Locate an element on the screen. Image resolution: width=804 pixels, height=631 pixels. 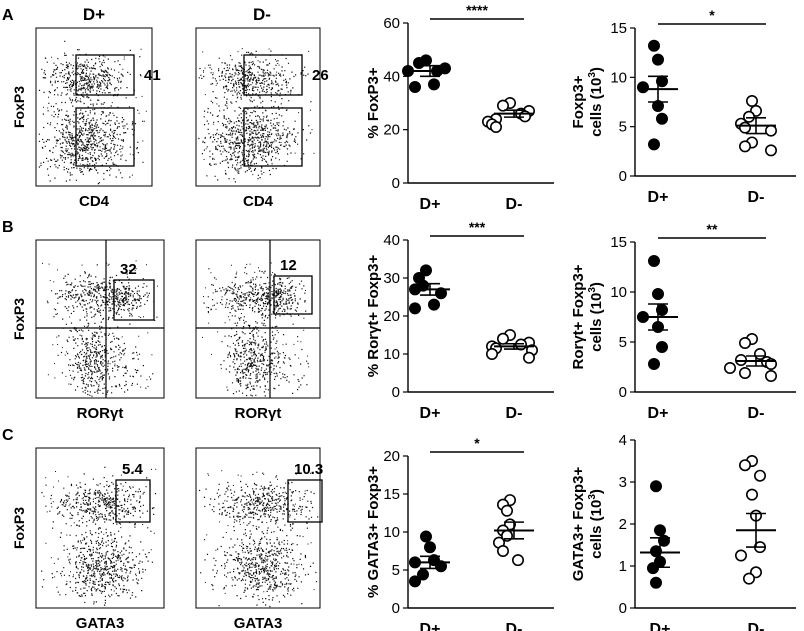
panel-letter-a: A is located at coordinates (8, 15).